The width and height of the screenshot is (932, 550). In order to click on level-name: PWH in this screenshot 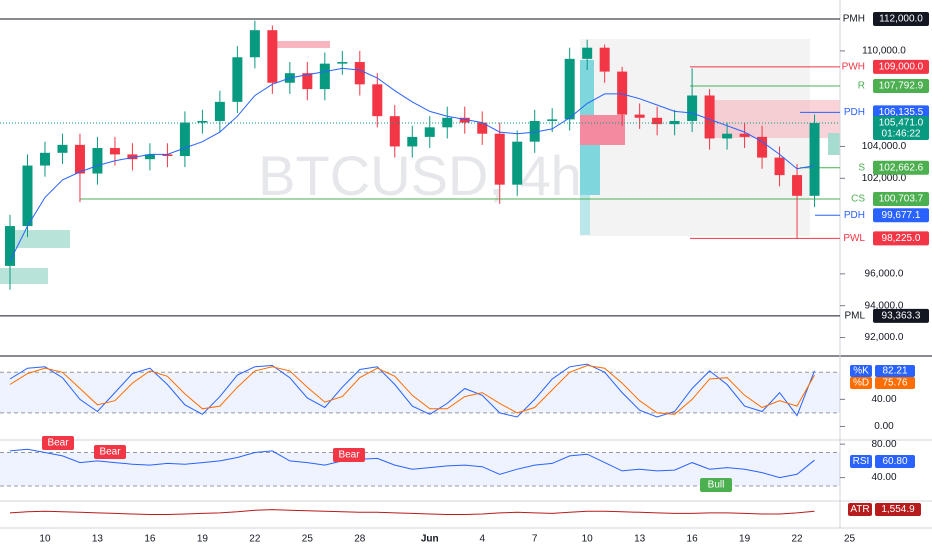, I will do `click(853, 66)`.